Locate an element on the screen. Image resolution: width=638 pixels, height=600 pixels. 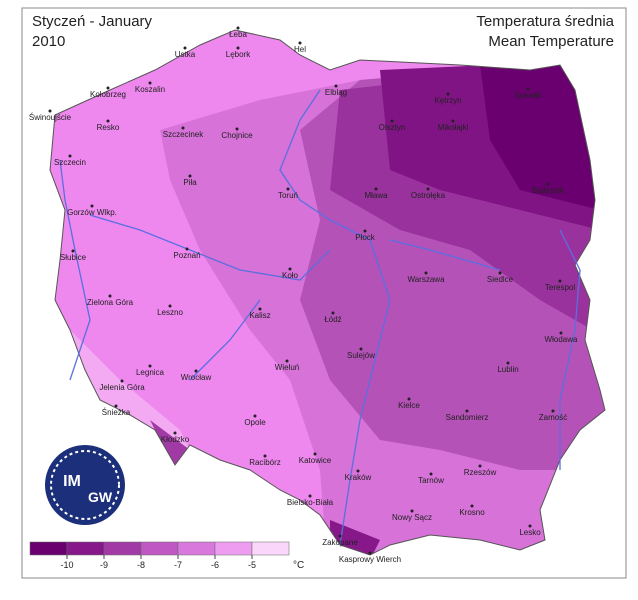
legend-label: -6 is located at coordinates (215, 565).